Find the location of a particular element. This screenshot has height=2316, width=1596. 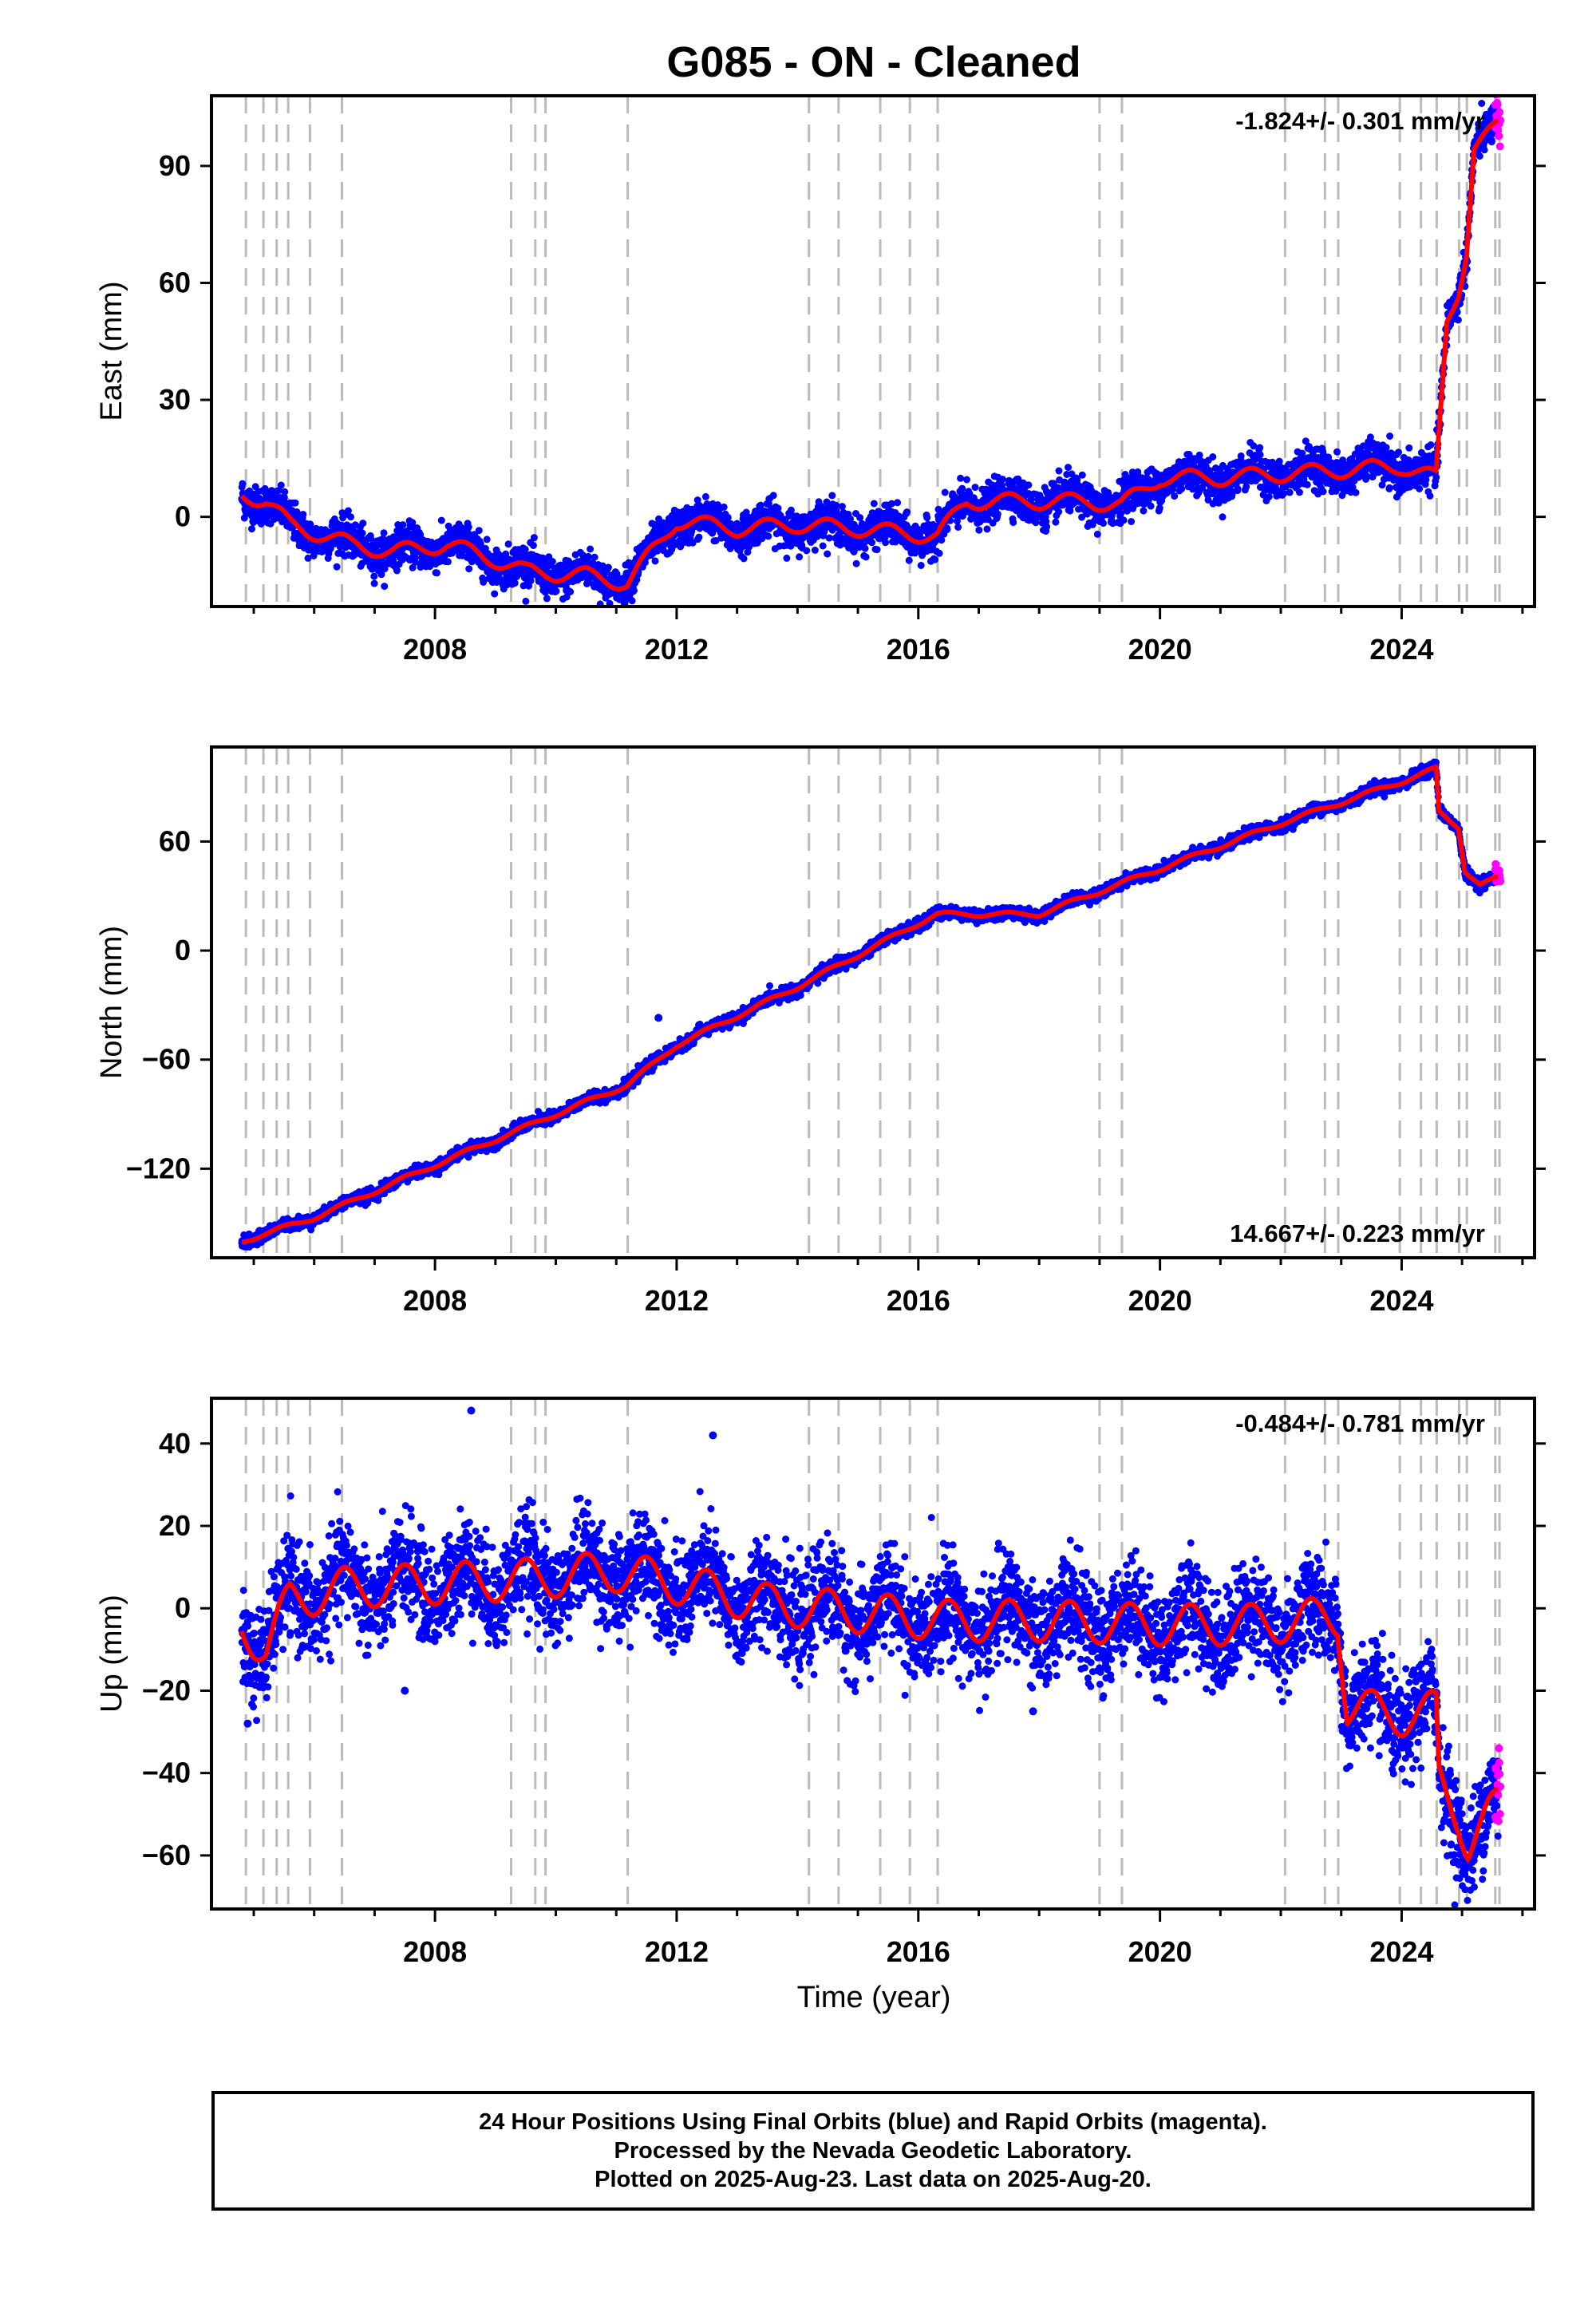

east-rate-label: -1.824+/- 0.301 mm/yr is located at coordinates (1360, 121).